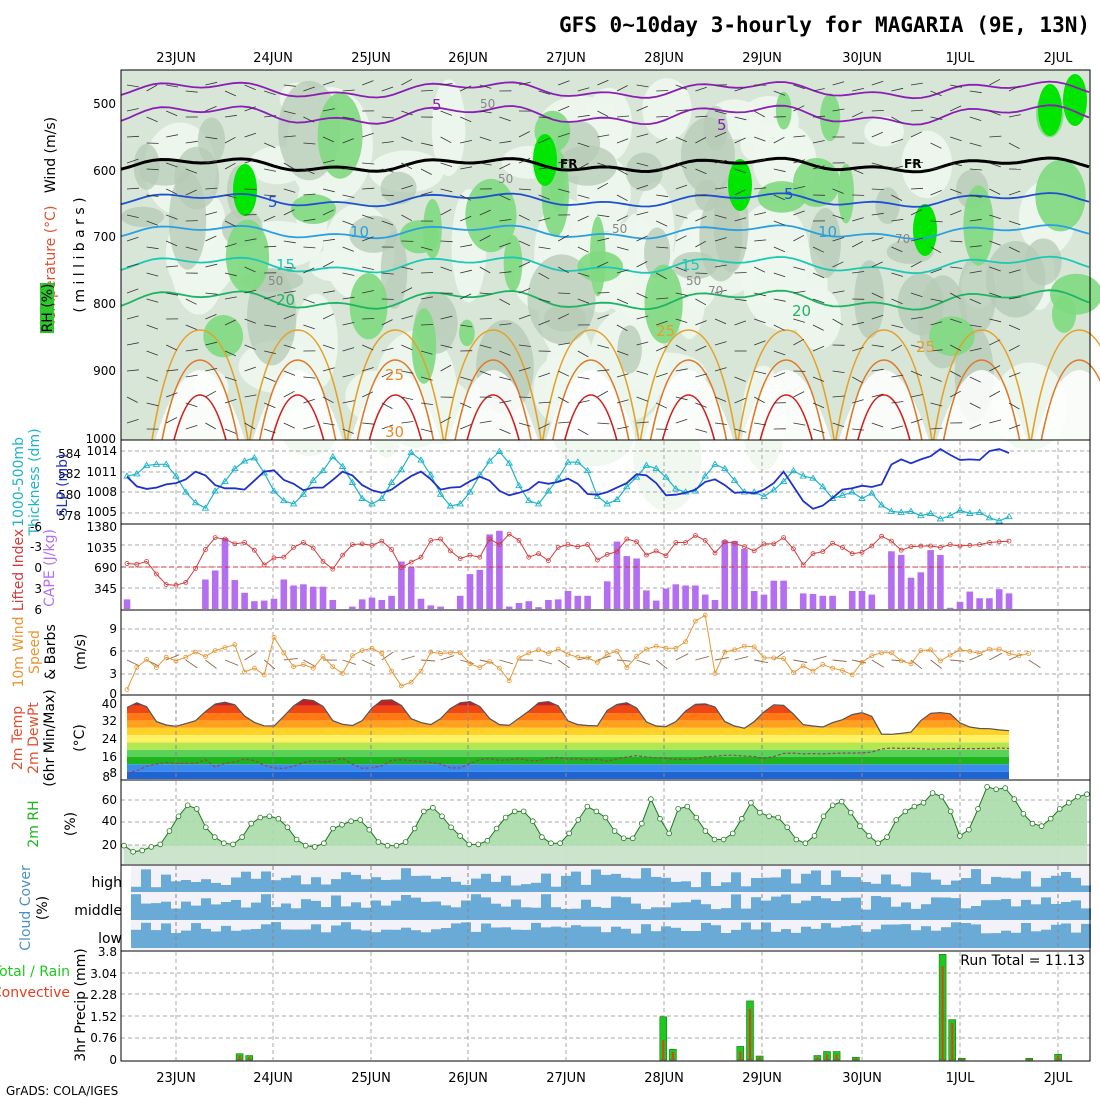 This screenshot has width=1100, height=1100. Describe the element at coordinates (313, 209) in the screenshot. I see `rh-high-patch` at that location.